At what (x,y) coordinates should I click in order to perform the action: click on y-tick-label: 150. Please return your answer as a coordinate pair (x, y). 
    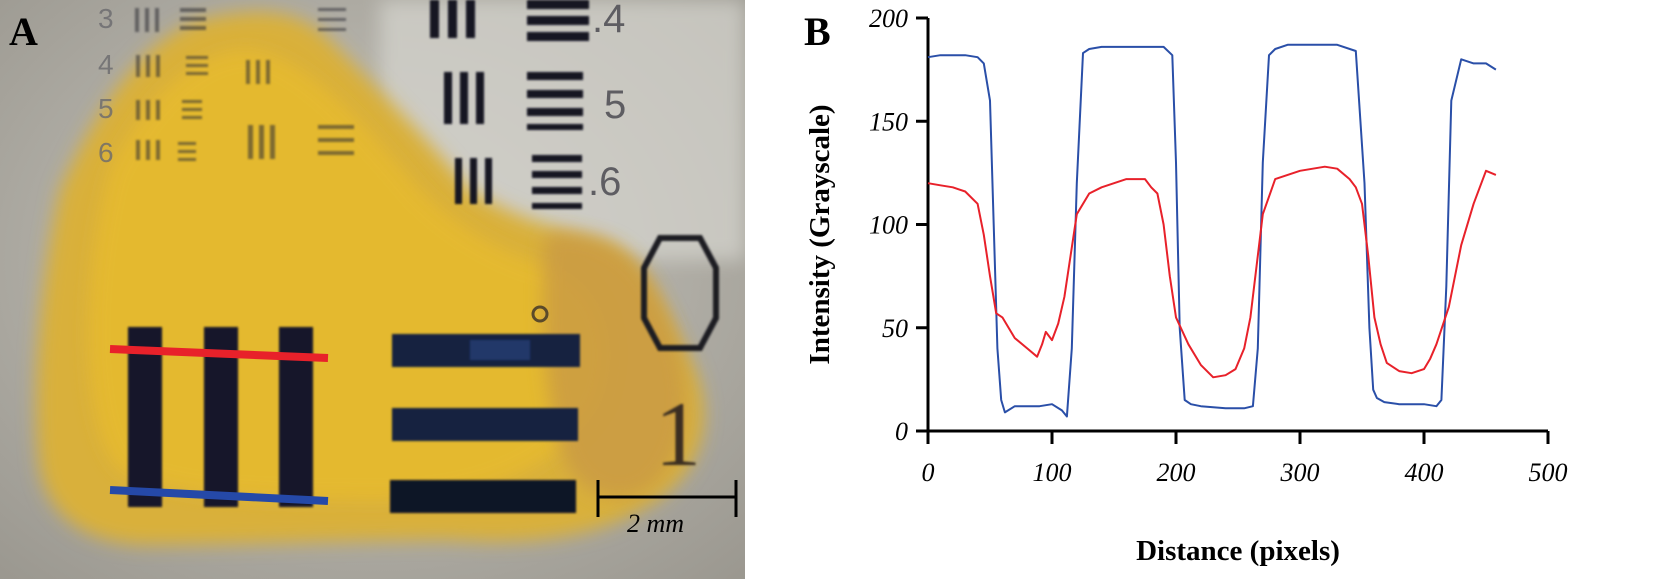
    Looking at the image, I should click on (888, 121).